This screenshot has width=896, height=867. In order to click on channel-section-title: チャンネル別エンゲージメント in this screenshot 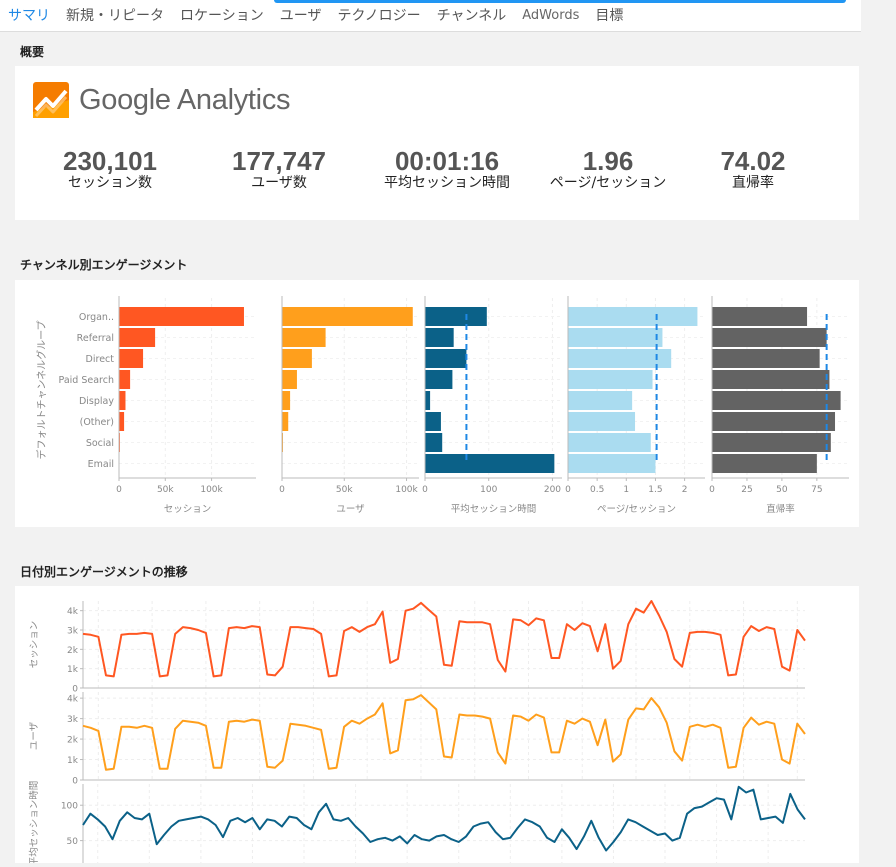, I will do `click(104, 265)`.